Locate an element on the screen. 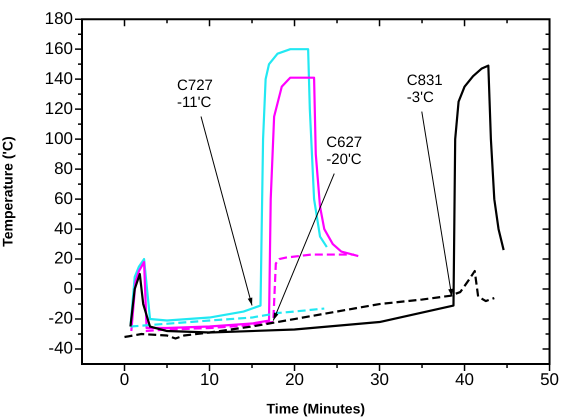 This screenshot has height=418, width=565. x-tick-label: 40 is located at coordinates (464, 379).